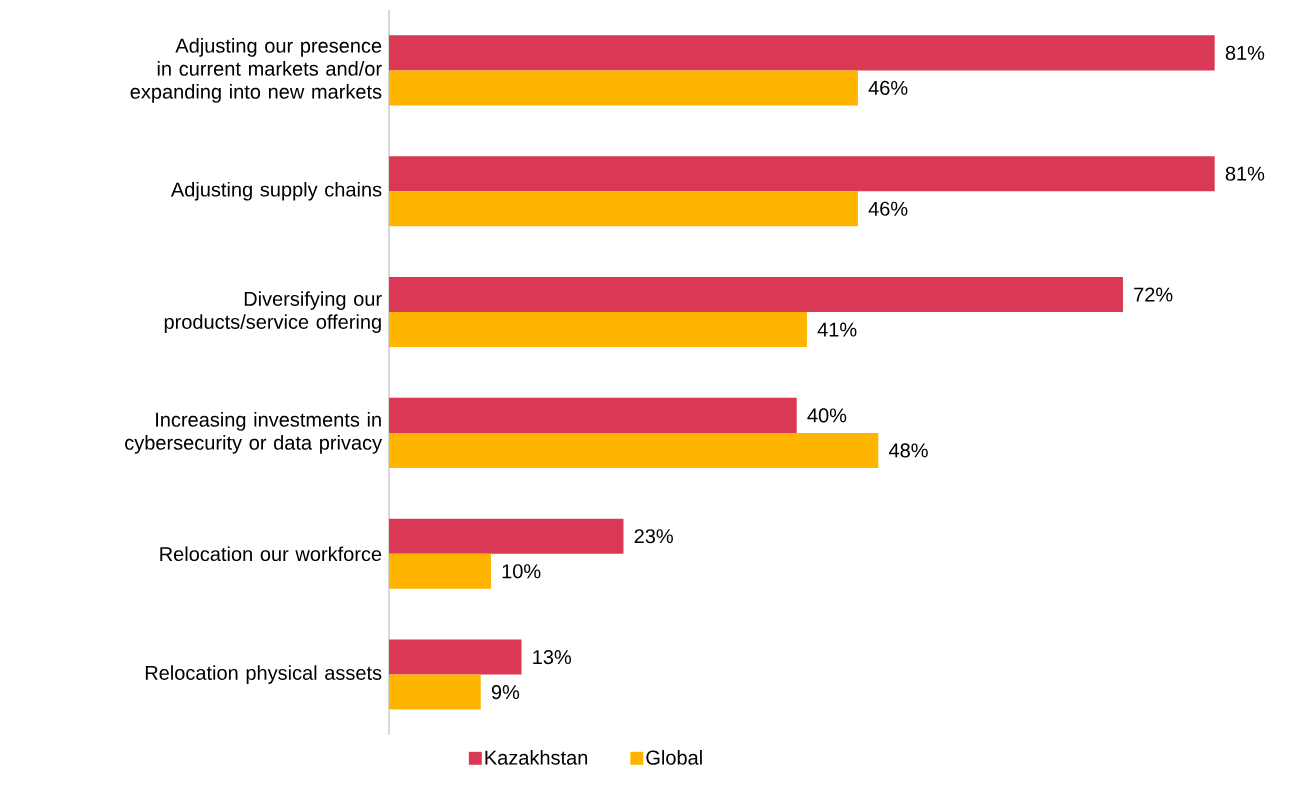 This screenshot has height=794, width=1293. Describe the element at coordinates (254, 433) in the screenshot. I see `y-tick-label: Increasing investments in cybersecurity or data privacy` at that location.